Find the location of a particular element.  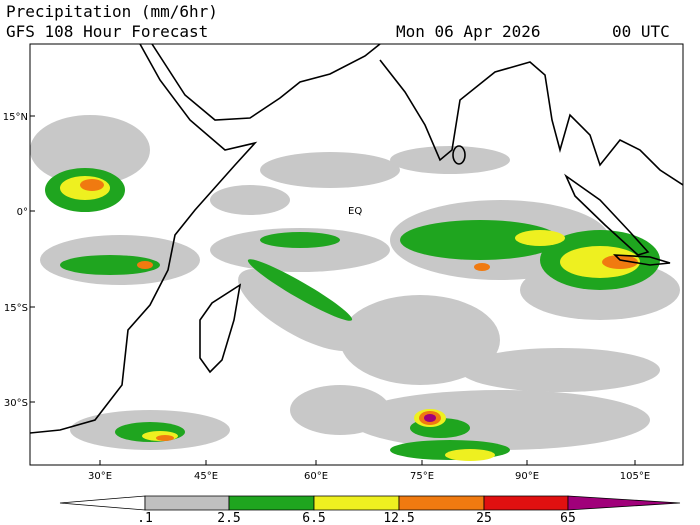

lat-label: 15°S is located at coordinates (16, 308).